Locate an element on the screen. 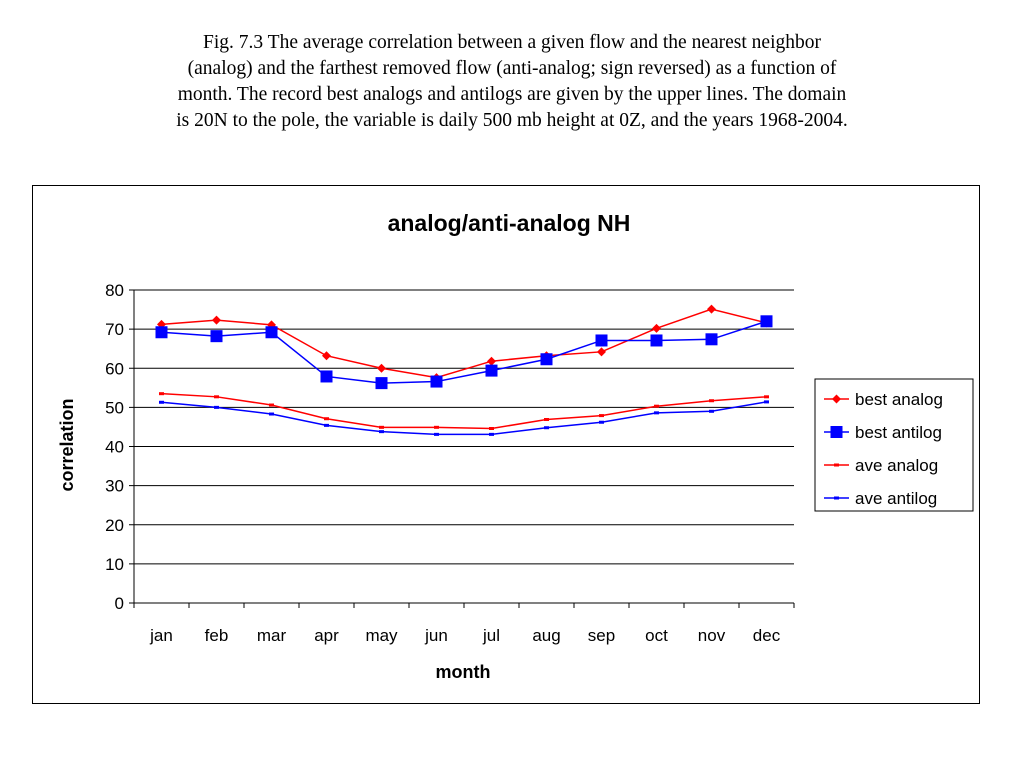 The image size is (1024, 768). legend-label: ave analog is located at coordinates (896, 465).